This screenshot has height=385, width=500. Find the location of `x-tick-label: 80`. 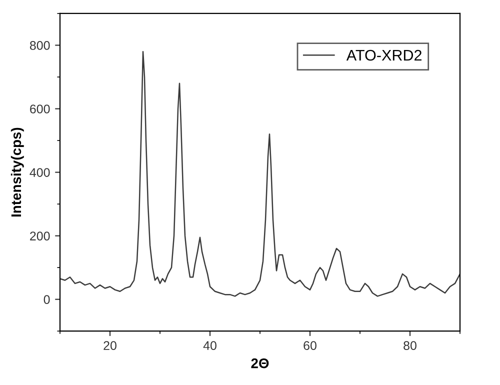

x-tick-label: 80 is located at coordinates (410, 345).